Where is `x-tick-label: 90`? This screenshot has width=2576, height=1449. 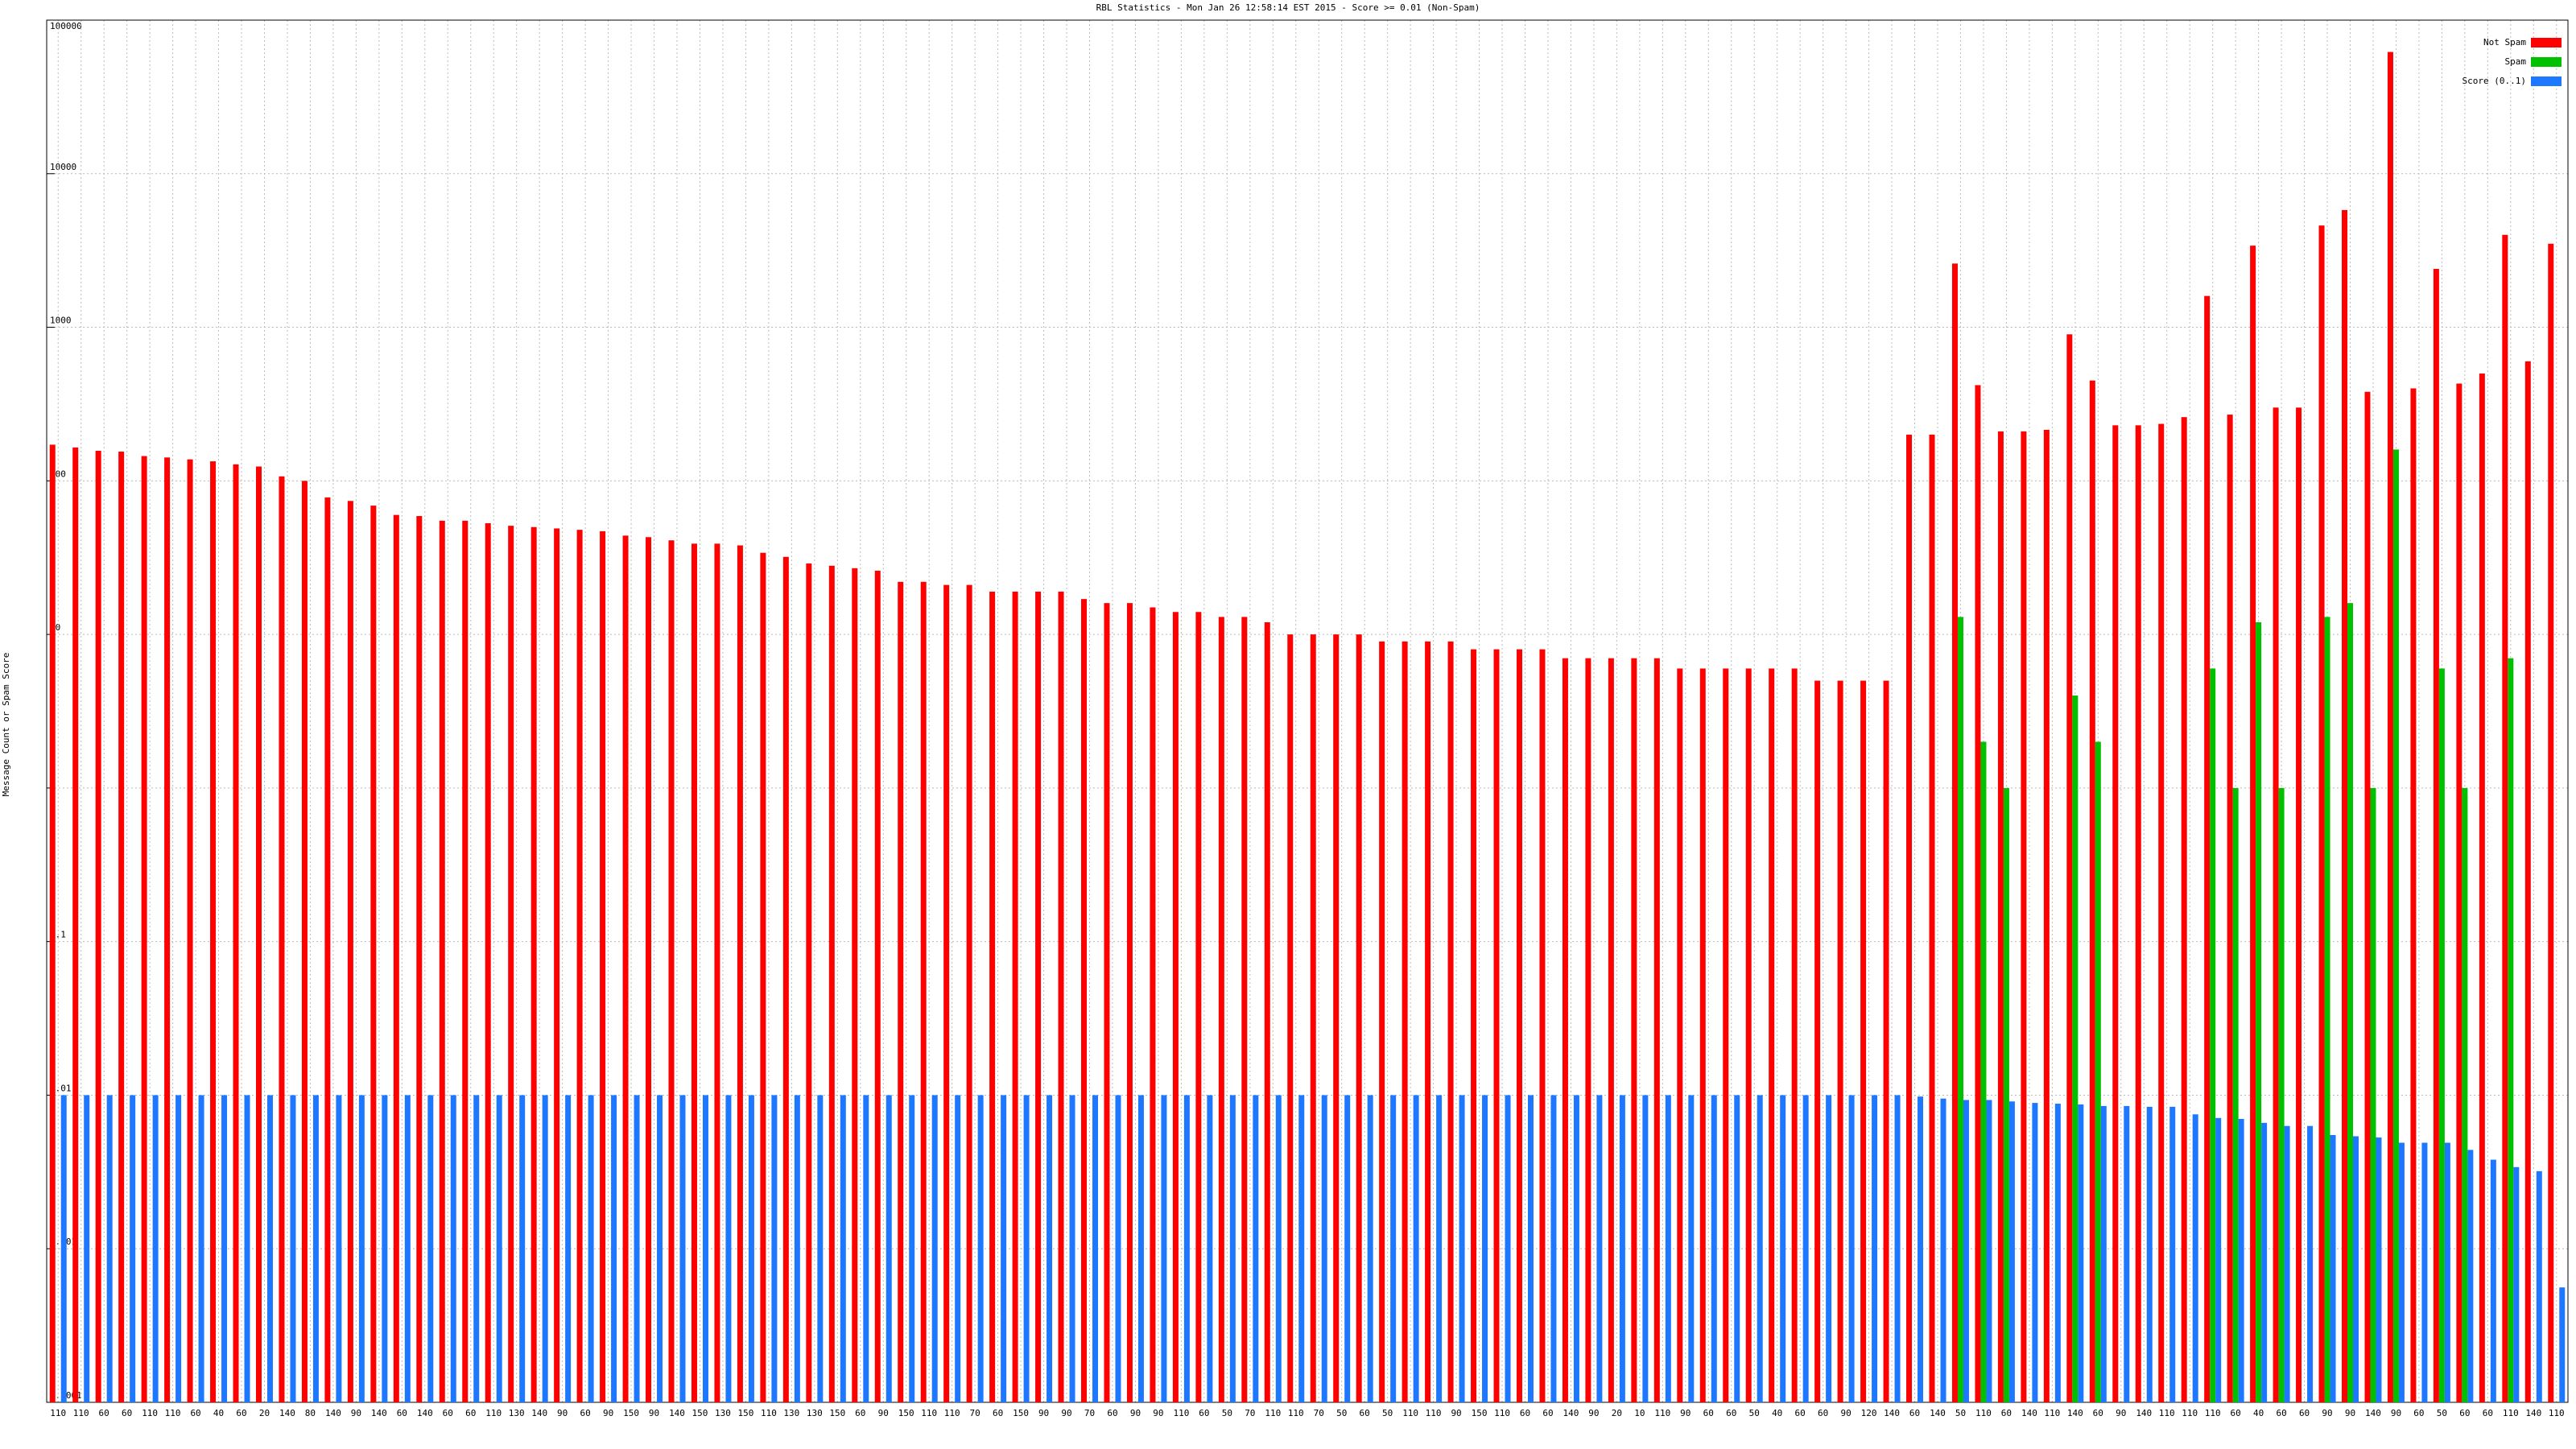 x-tick-label: 90 is located at coordinates (2121, 1413).